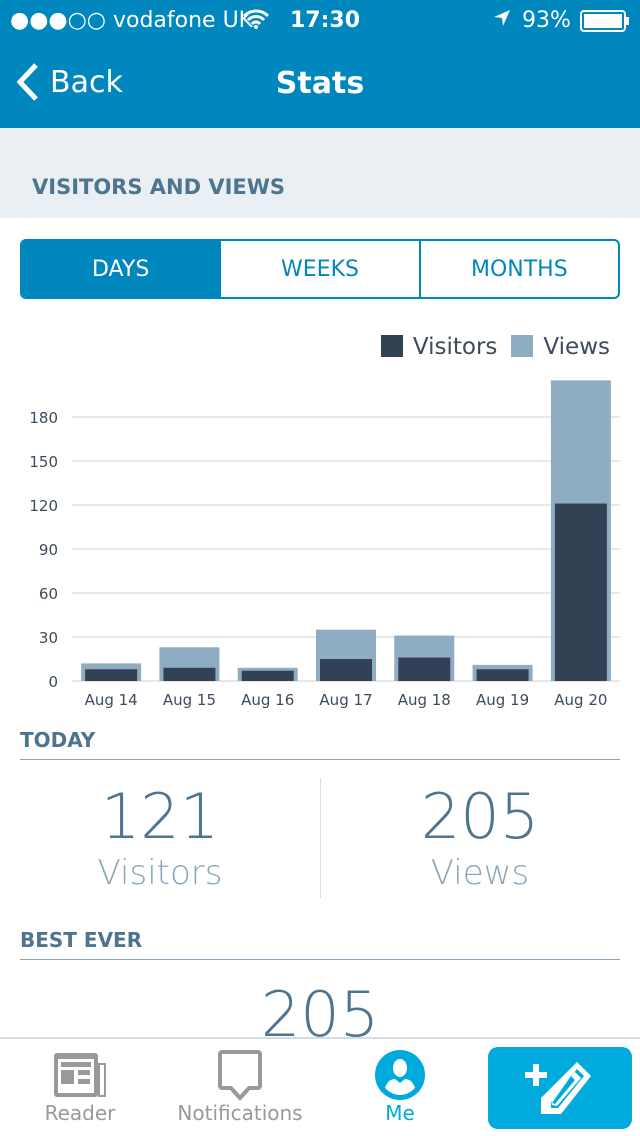 The height and width of the screenshot is (1136, 640). What do you see at coordinates (53, 682) in the screenshot?
I see `y-tick-label: 0` at bounding box center [53, 682].